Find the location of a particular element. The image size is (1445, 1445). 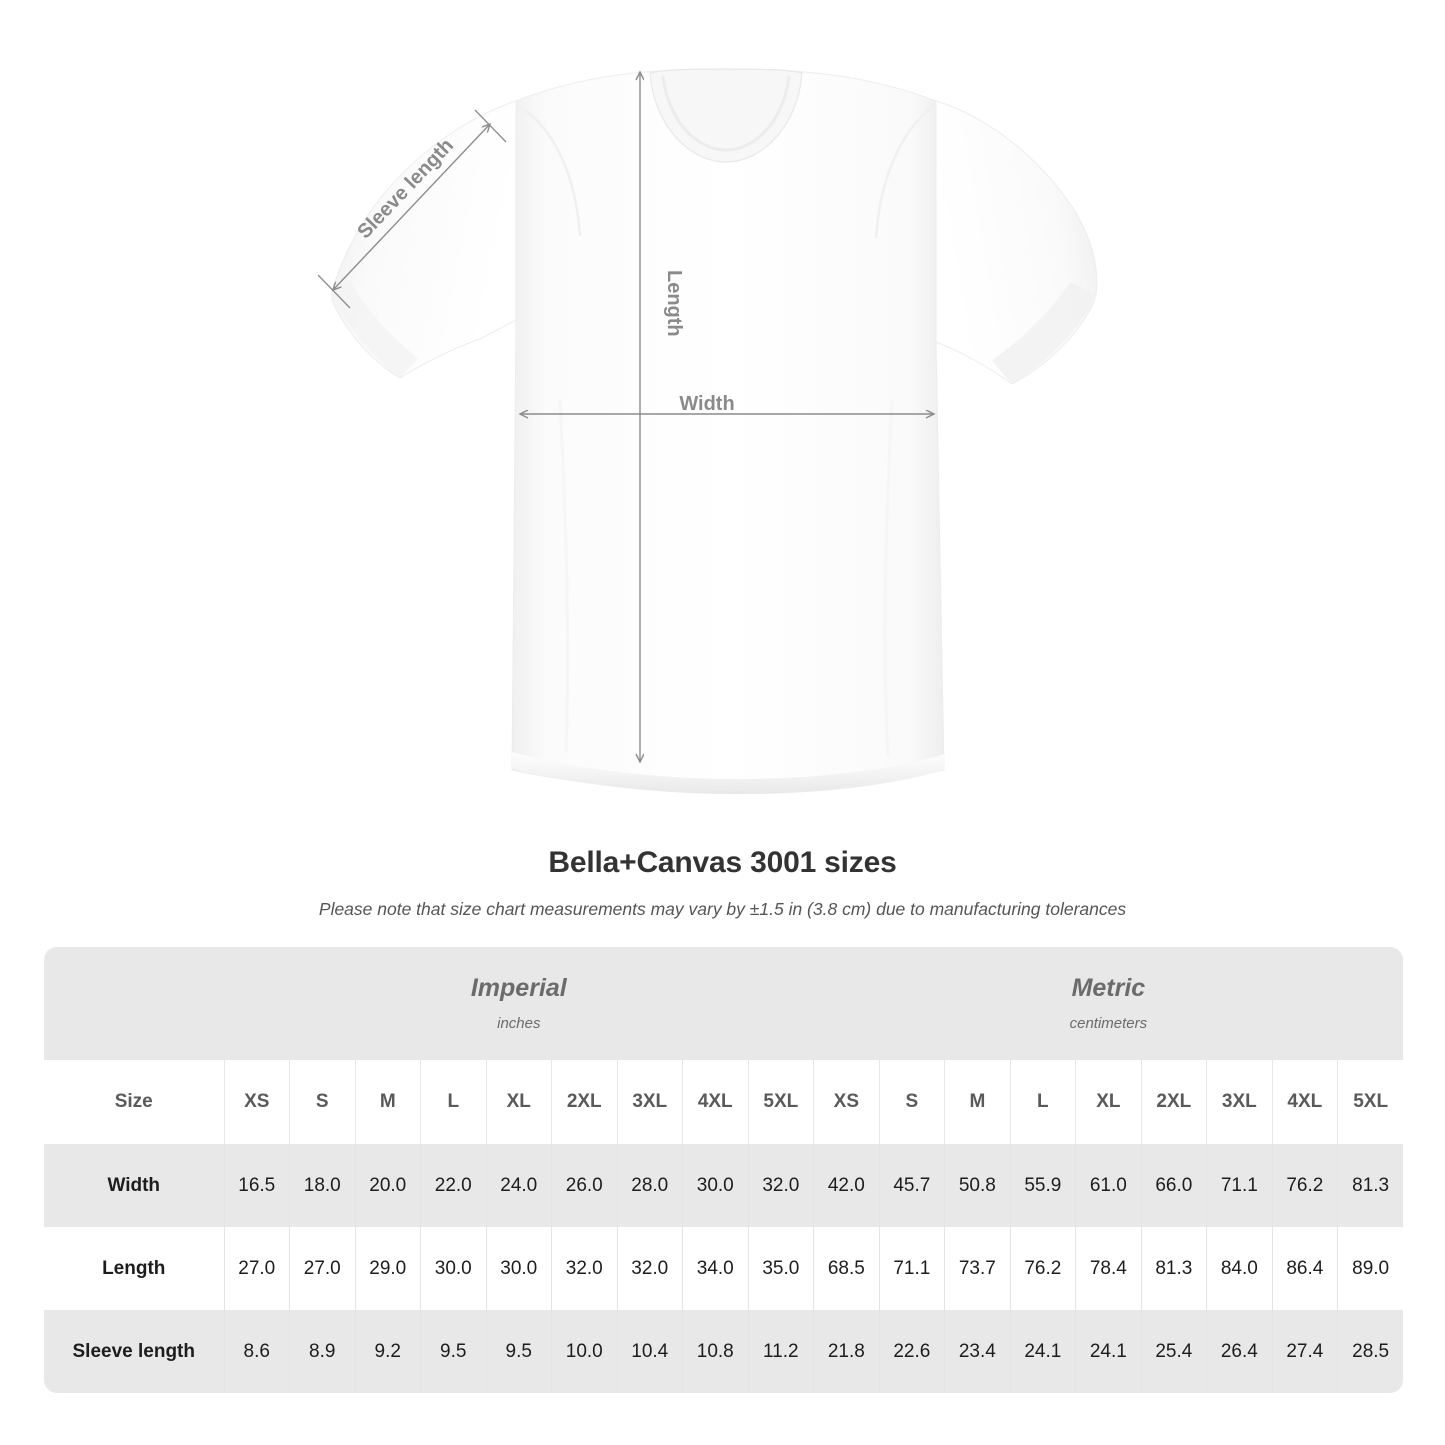

length-label: Length is located at coordinates (674, 303).